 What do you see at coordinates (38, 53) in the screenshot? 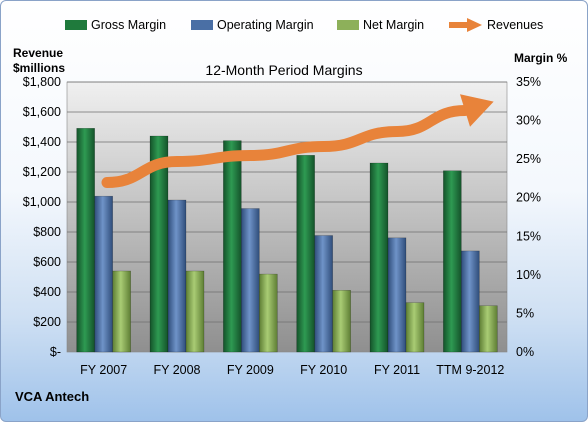
I see `y-axis-title-line1: Revenue` at bounding box center [38, 53].